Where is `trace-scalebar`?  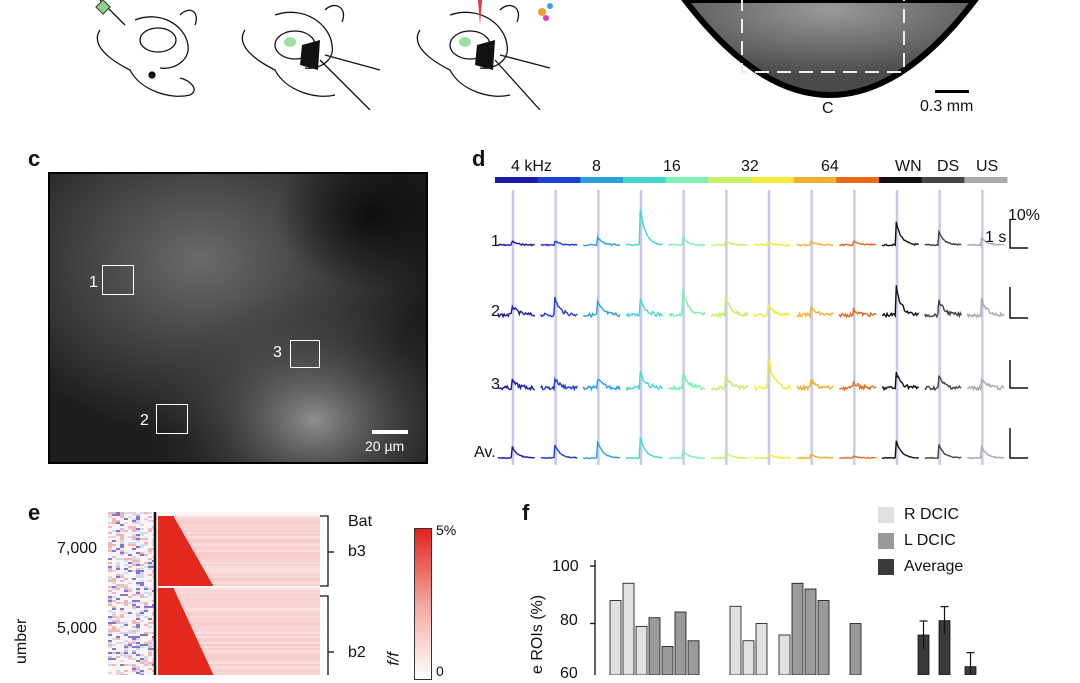
trace-scalebar is located at coordinates (1018, 234).